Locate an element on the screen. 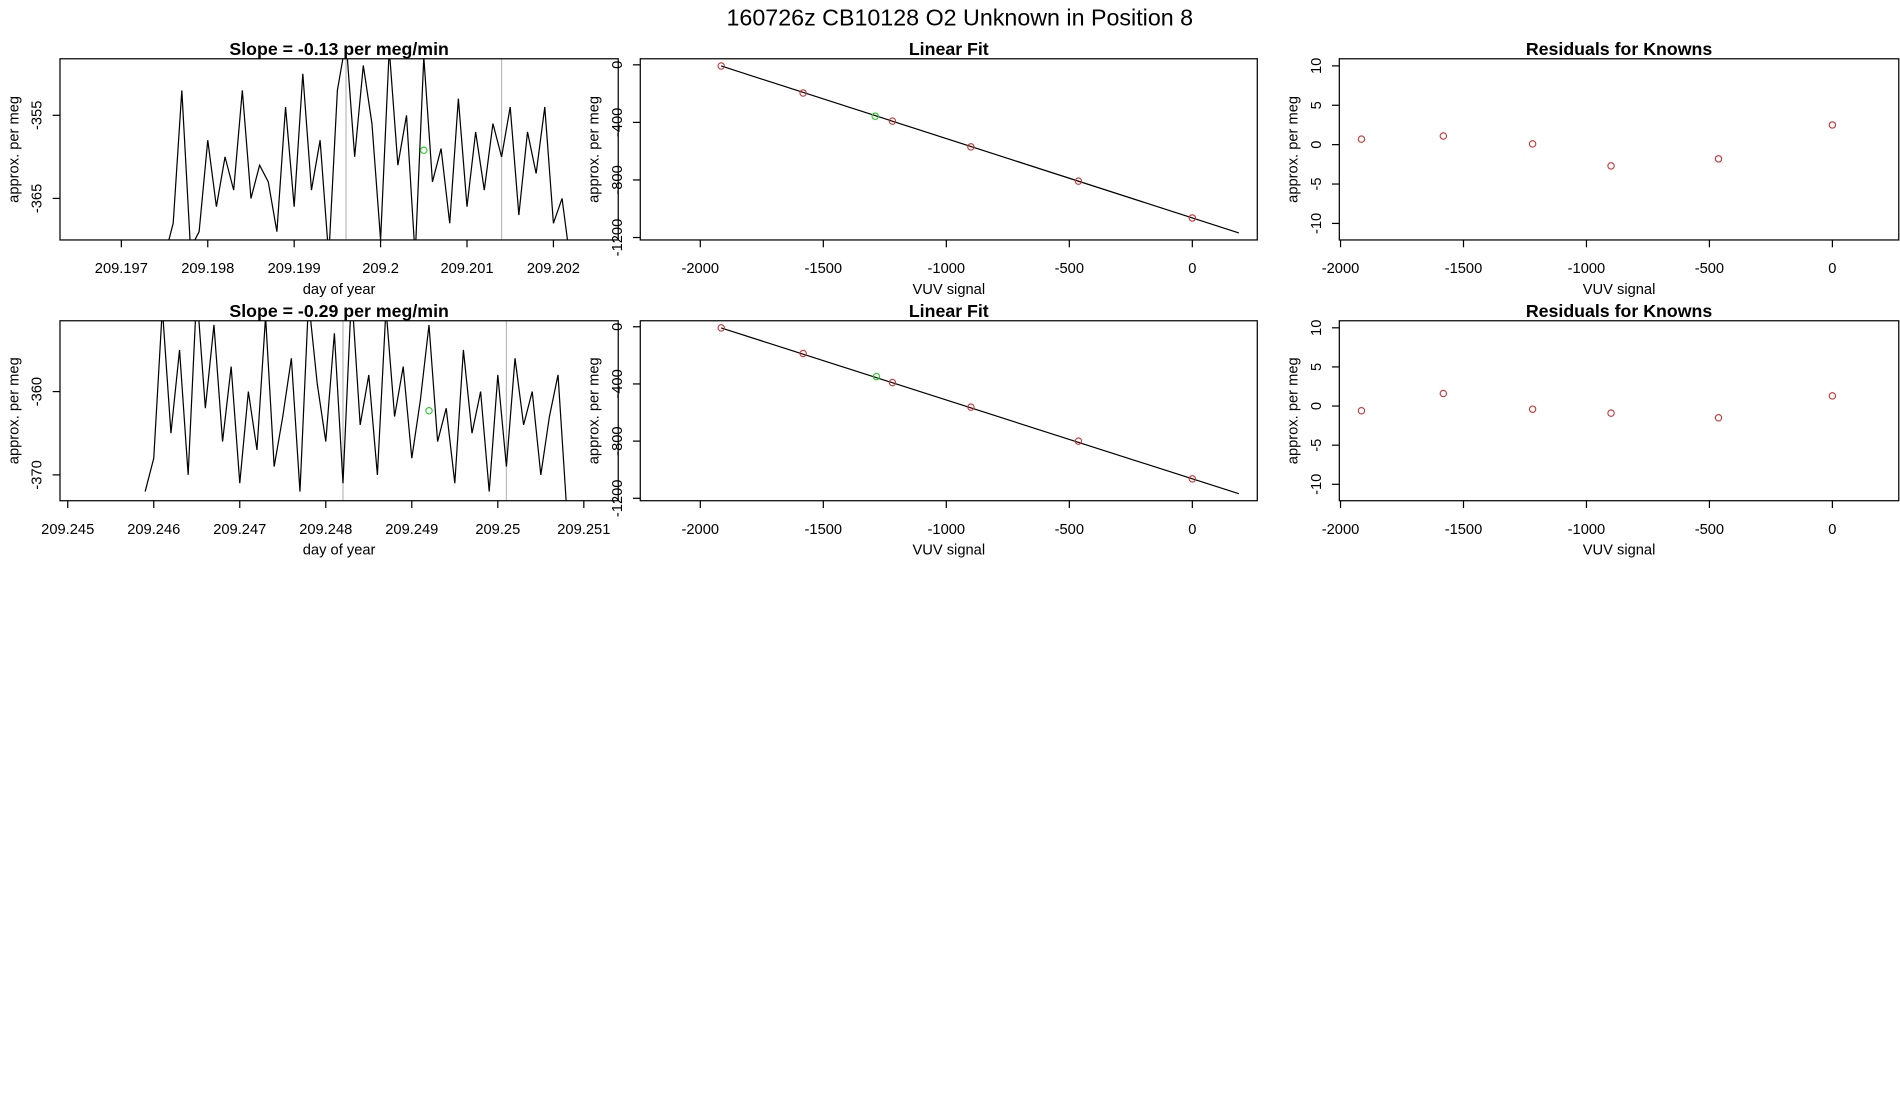 The height and width of the screenshot is (1100, 1900). y-tick-label: -800 is located at coordinates (618, 179).